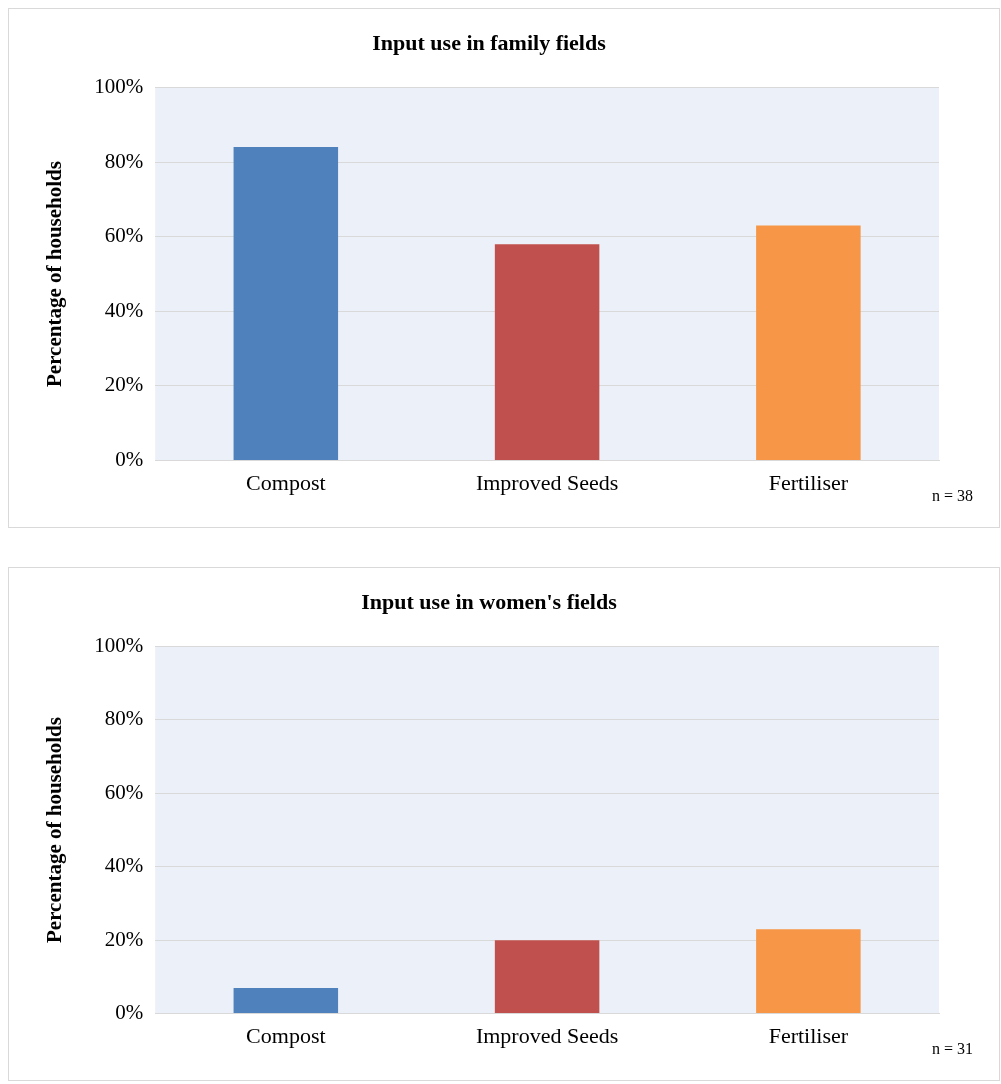 Image resolution: width=1001 pixels, height=1084 pixels. What do you see at coordinates (952, 496) in the screenshot?
I see `text: n = 38` at bounding box center [952, 496].